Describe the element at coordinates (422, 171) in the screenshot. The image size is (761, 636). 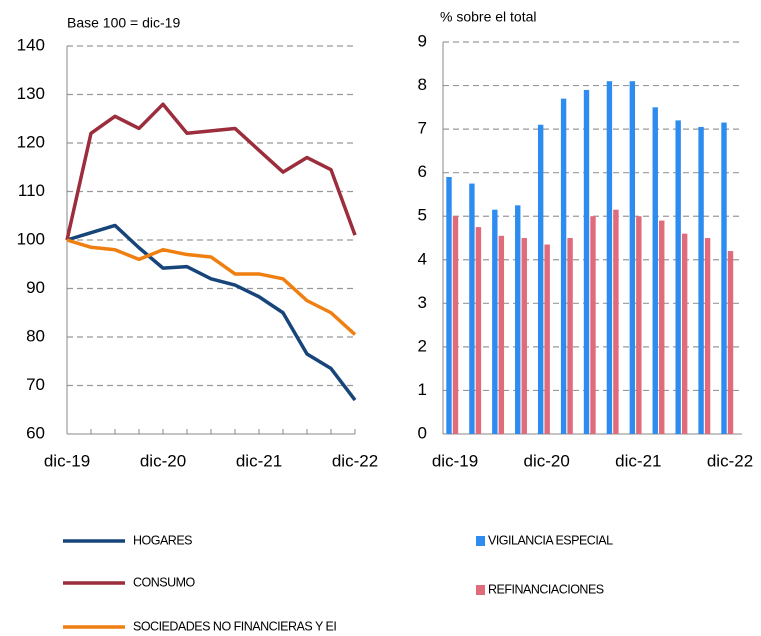
I see `y-tick-label: 6` at that location.